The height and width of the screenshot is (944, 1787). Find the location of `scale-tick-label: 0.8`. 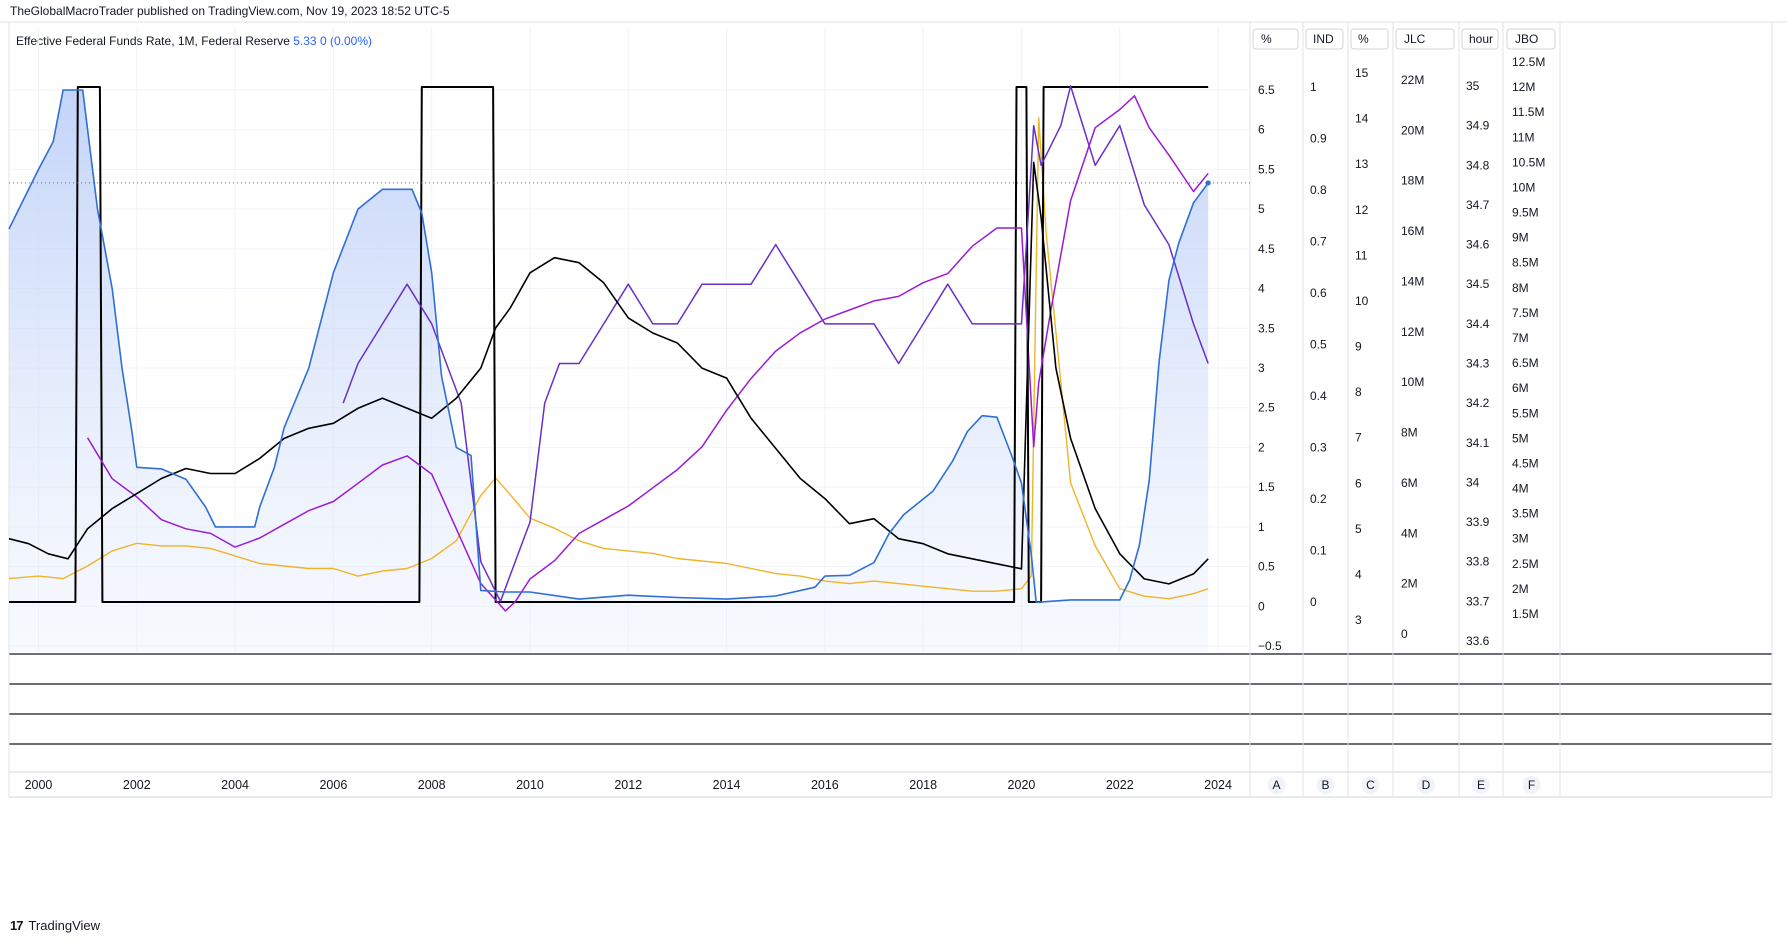

scale-tick-label: 0.8 is located at coordinates (1318, 190).